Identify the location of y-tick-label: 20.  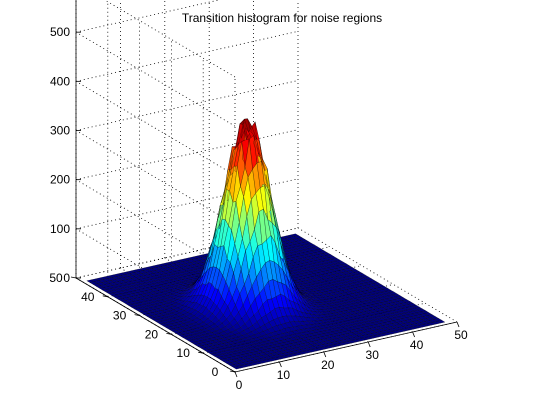
(152, 334).